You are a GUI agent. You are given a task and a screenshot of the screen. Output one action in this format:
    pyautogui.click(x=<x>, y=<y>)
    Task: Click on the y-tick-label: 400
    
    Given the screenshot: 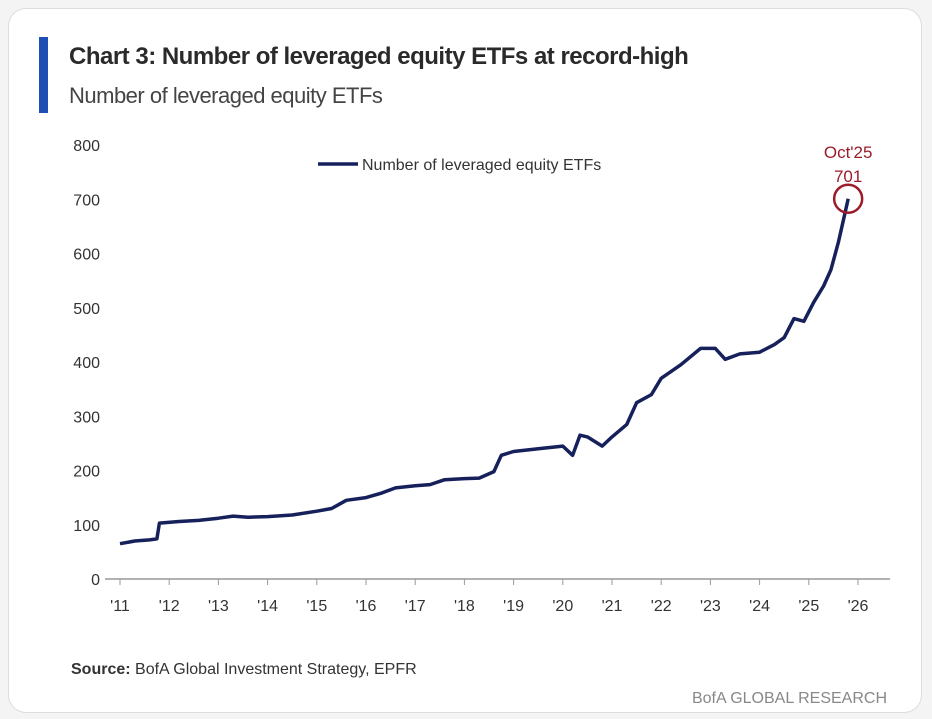 What is the action you would take?
    pyautogui.click(x=86, y=363)
    